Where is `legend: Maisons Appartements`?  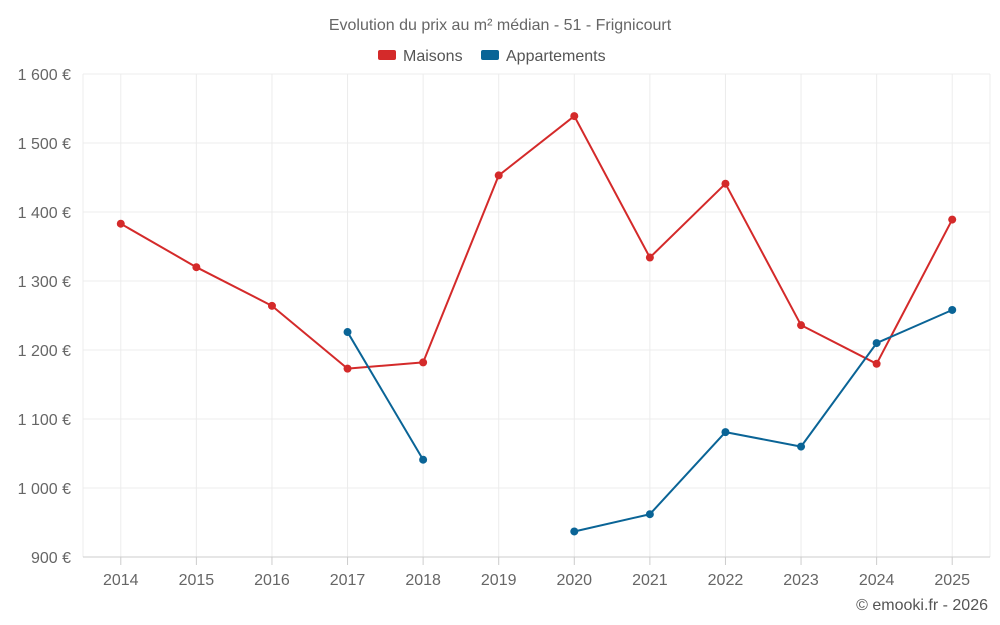
legend: Maisons Appartements is located at coordinates (492, 56).